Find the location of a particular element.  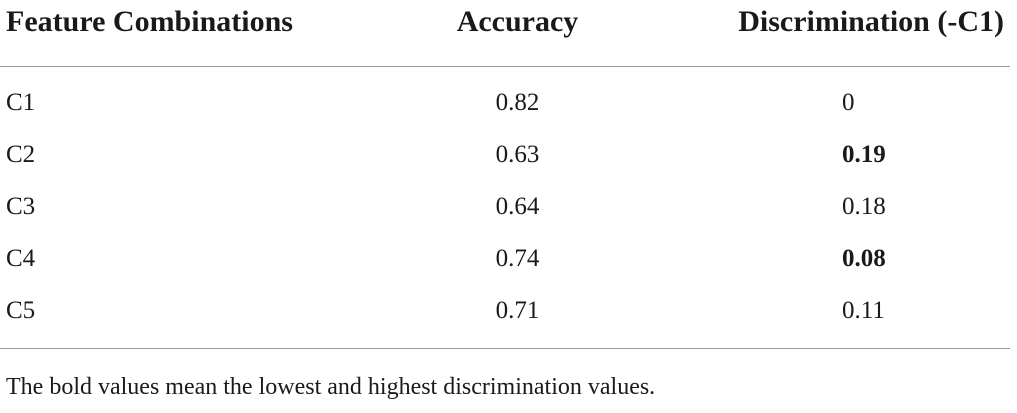

cell-accuracy: 0.71 is located at coordinates (517, 317).